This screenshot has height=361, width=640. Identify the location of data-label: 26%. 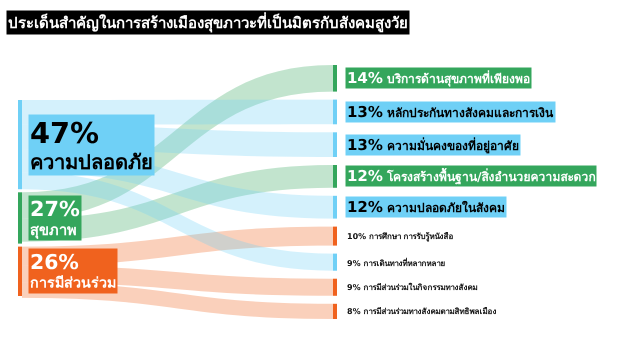
(54, 262).